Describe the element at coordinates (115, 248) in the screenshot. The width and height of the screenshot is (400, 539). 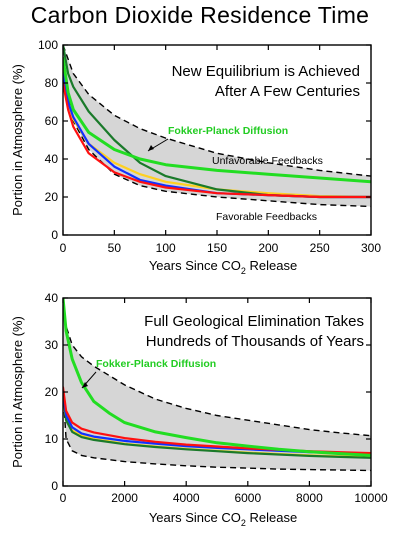
I see `chart1-xtick-label: 50` at that location.